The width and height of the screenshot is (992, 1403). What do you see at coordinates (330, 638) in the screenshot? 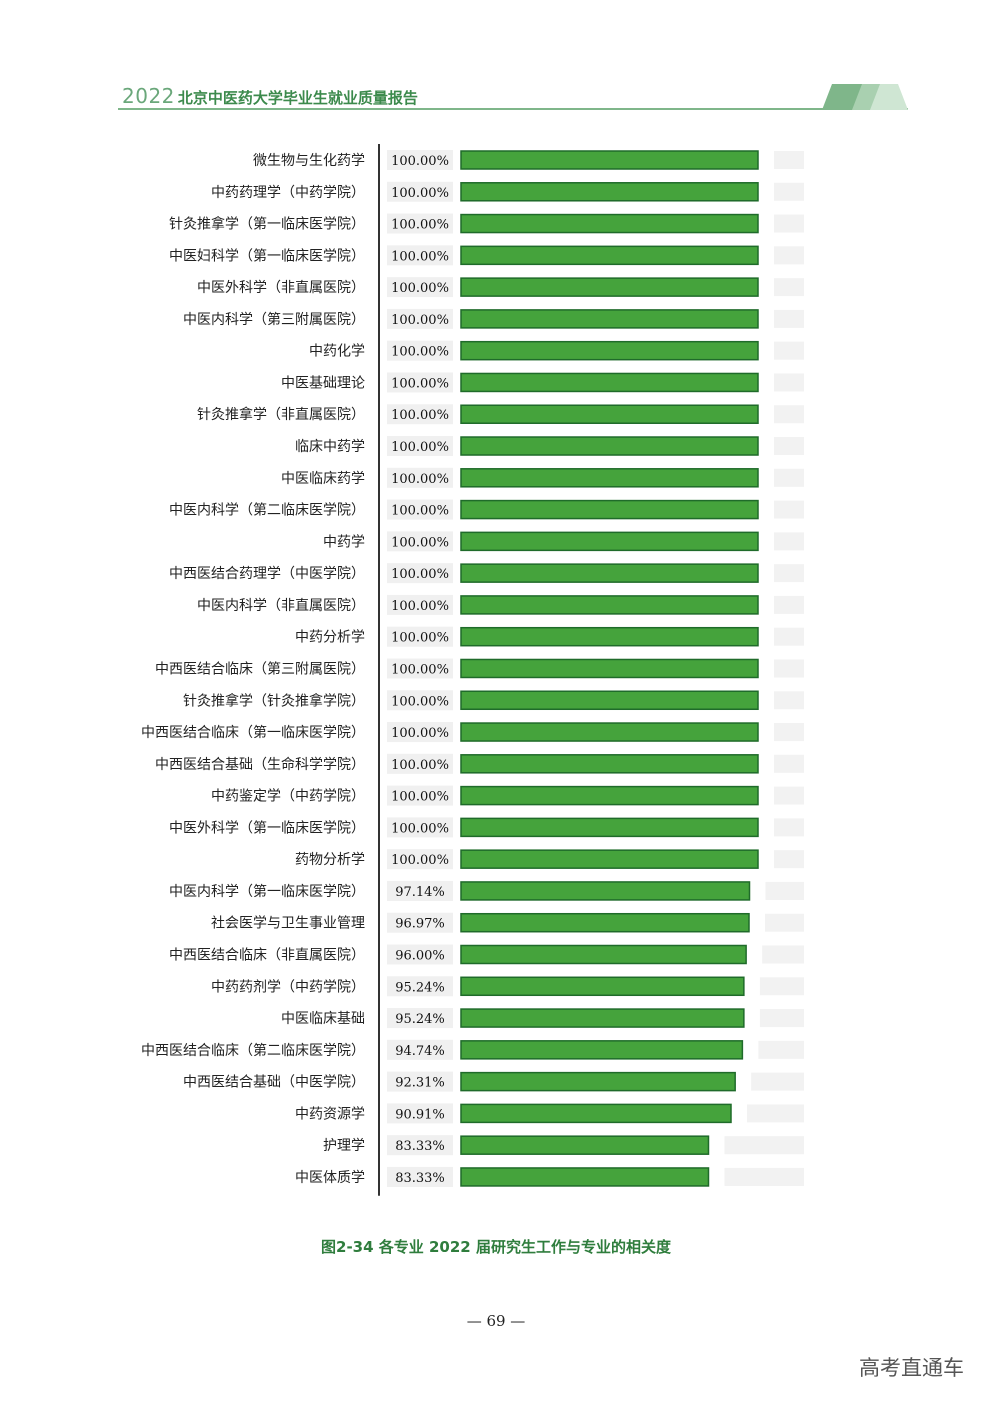
I see `category-label: 中药分析学` at bounding box center [330, 638].